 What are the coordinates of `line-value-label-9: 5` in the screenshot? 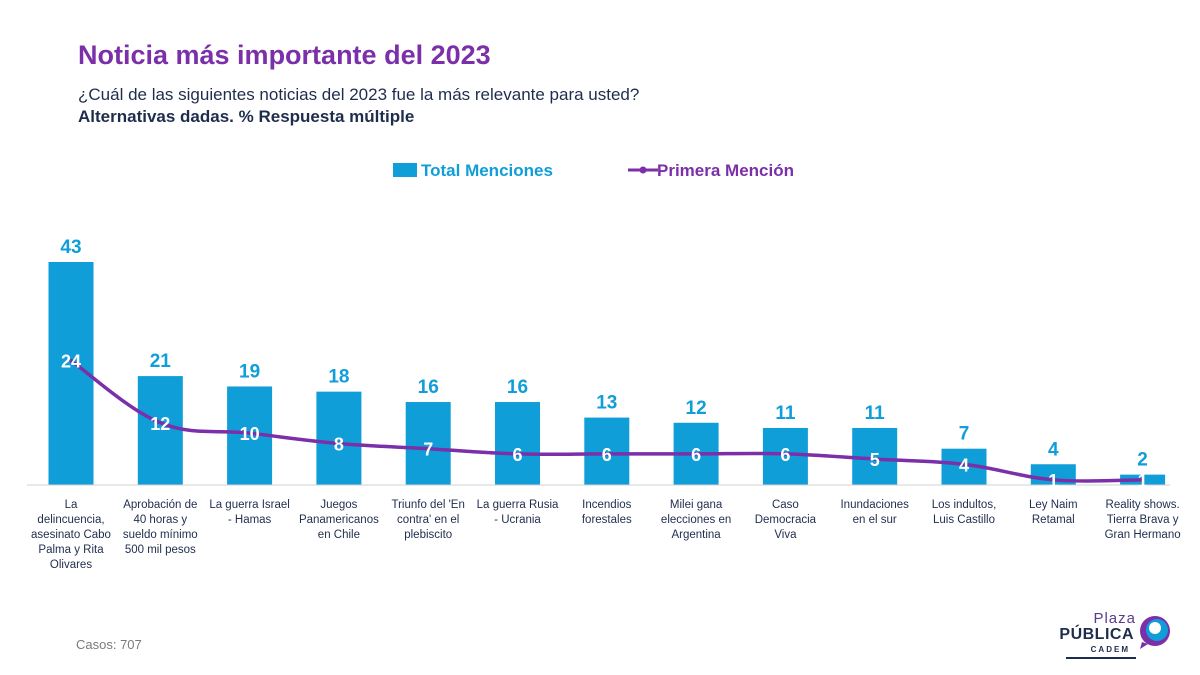 It's located at (875, 460).